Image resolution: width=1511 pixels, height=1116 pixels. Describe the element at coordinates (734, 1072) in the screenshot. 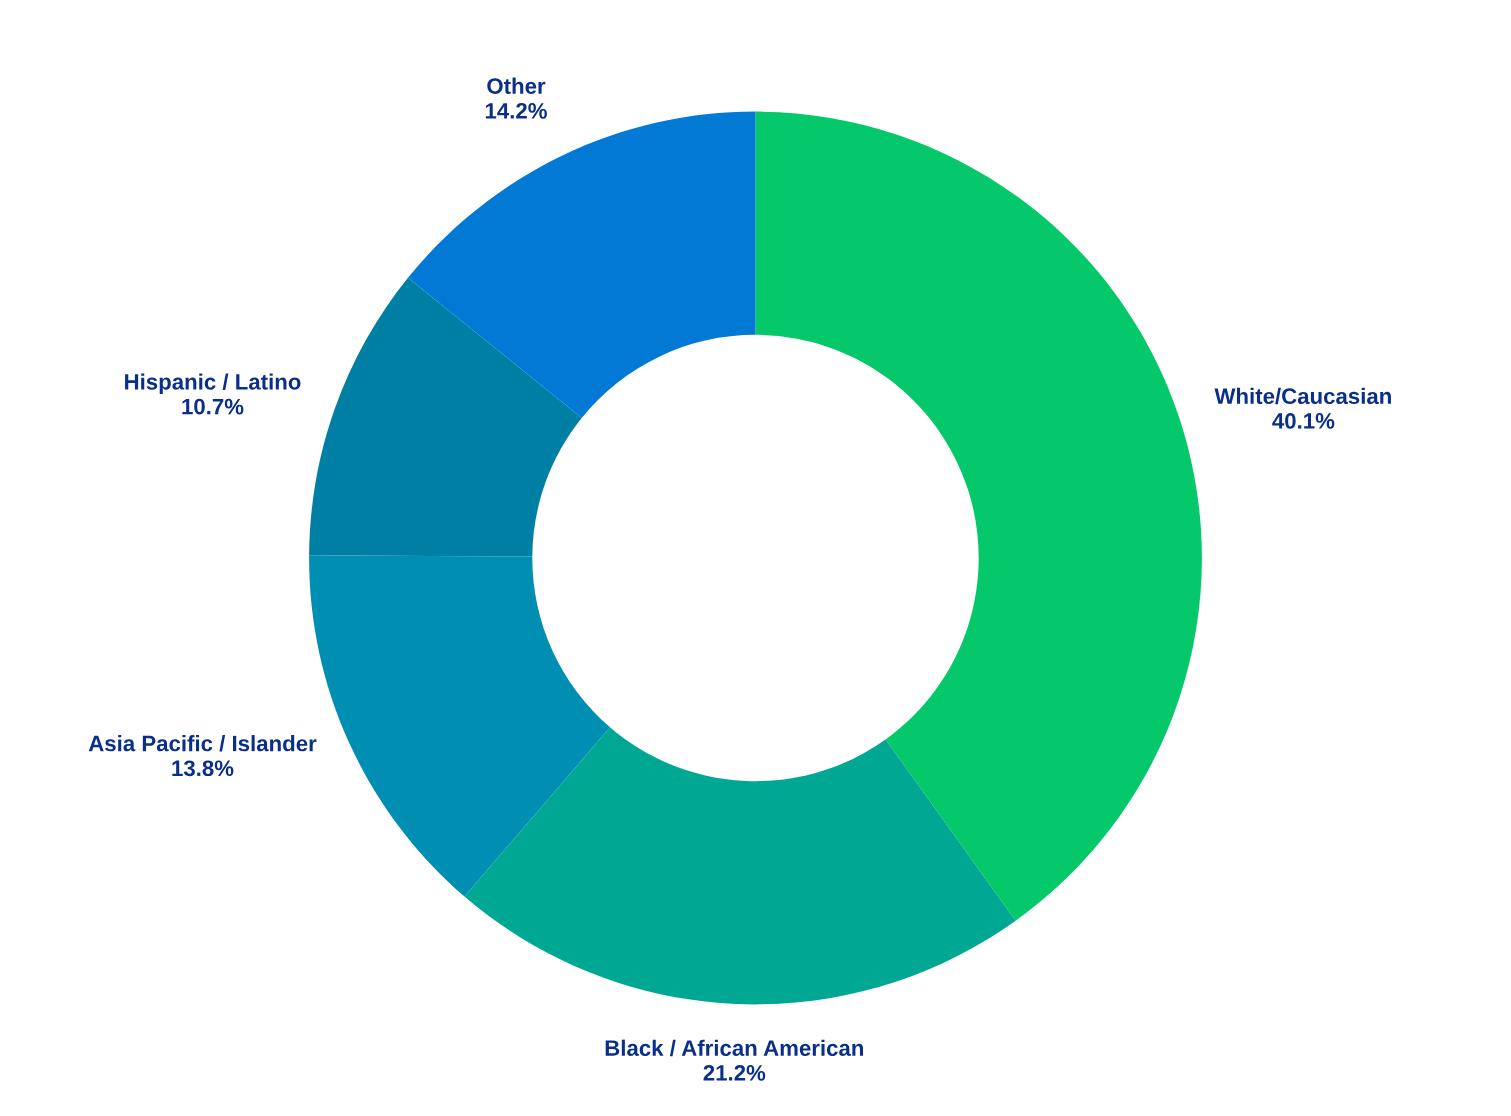

I see `data-label: 21.2%` at that location.